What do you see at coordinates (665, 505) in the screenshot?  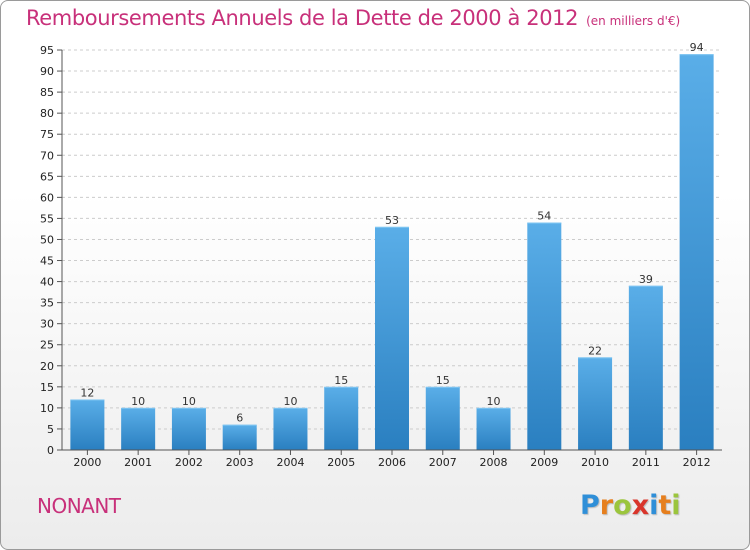 I see `logo-letter: t` at bounding box center [665, 505].